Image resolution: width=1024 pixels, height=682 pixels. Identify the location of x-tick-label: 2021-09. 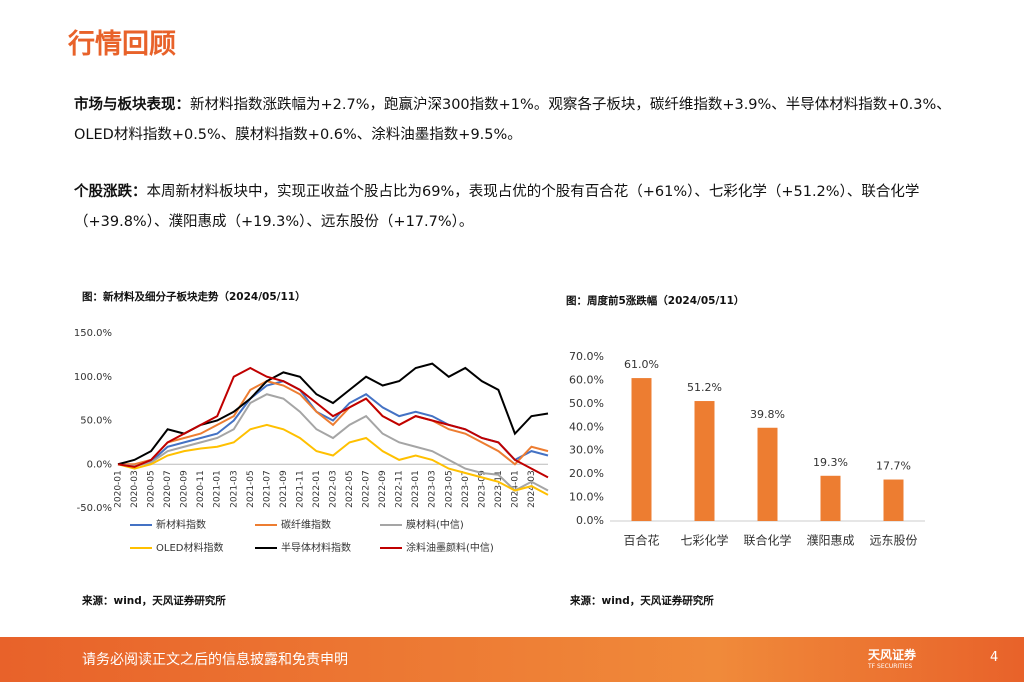
(284, 489).